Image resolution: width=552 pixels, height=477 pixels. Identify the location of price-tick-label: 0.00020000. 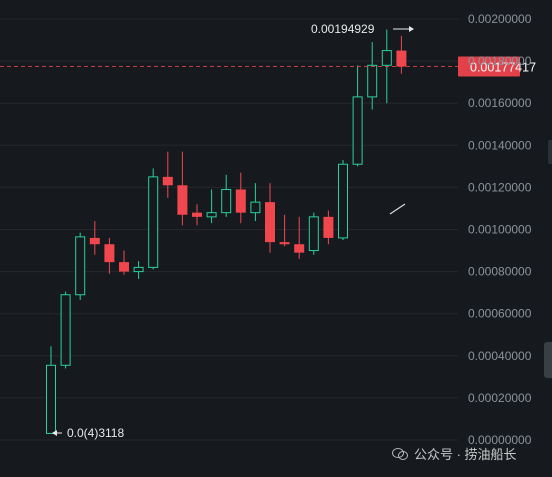
(500, 398).